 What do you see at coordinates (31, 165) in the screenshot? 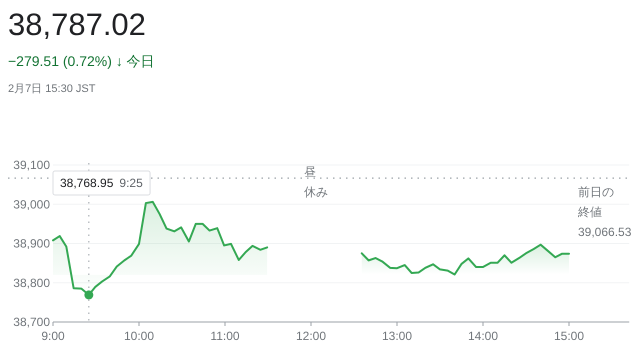
I see `y-tick-label: 39,100` at bounding box center [31, 165].